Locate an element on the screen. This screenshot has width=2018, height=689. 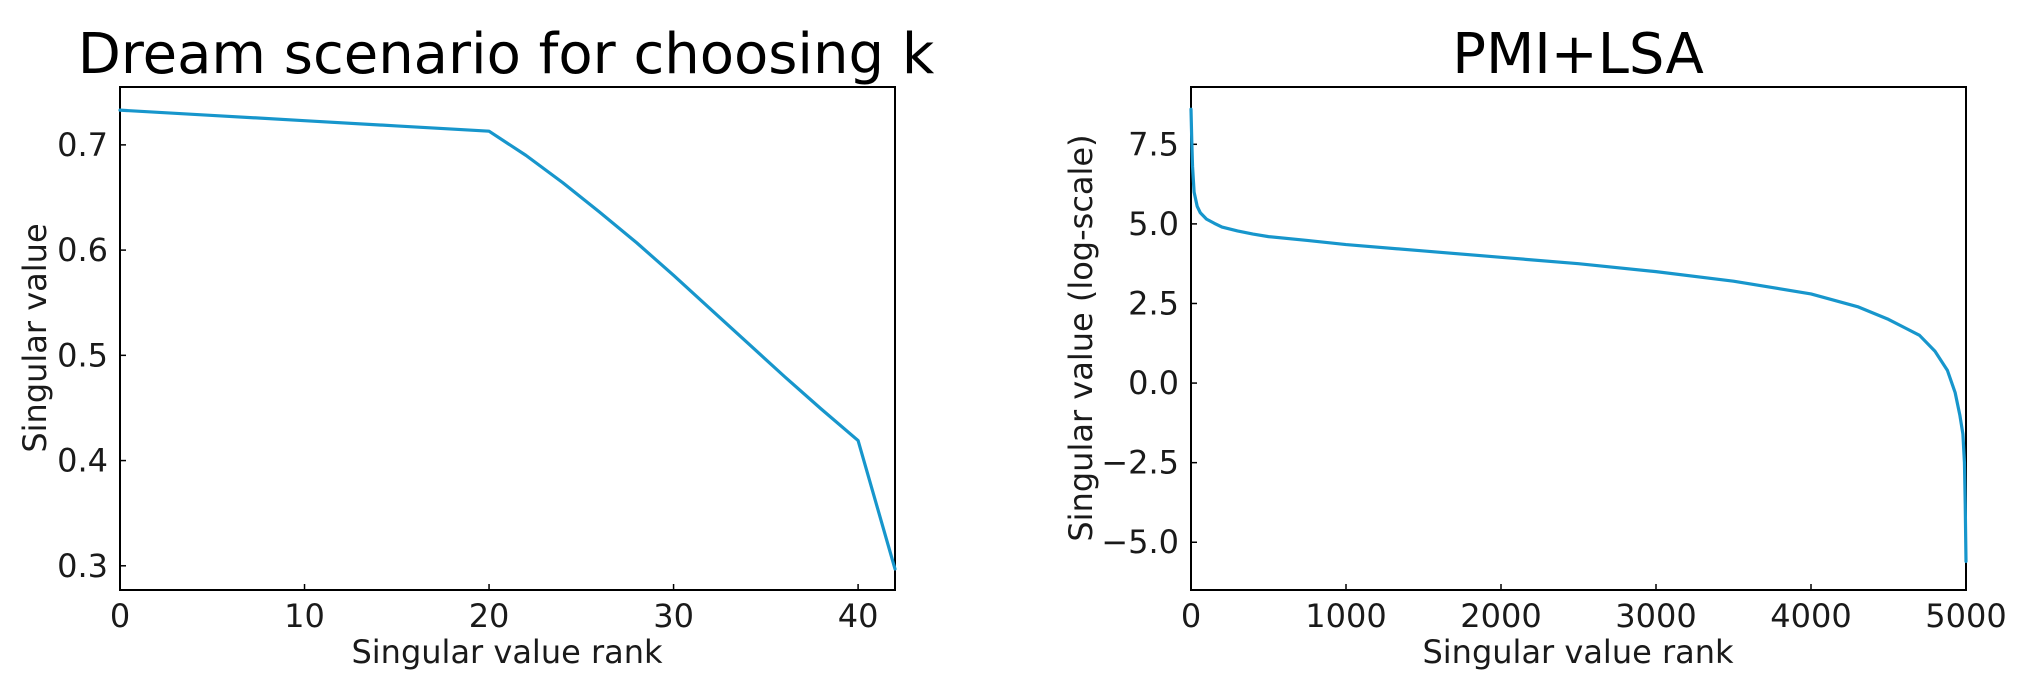
x-tick-label: 2000 is located at coordinates (1500, 616).